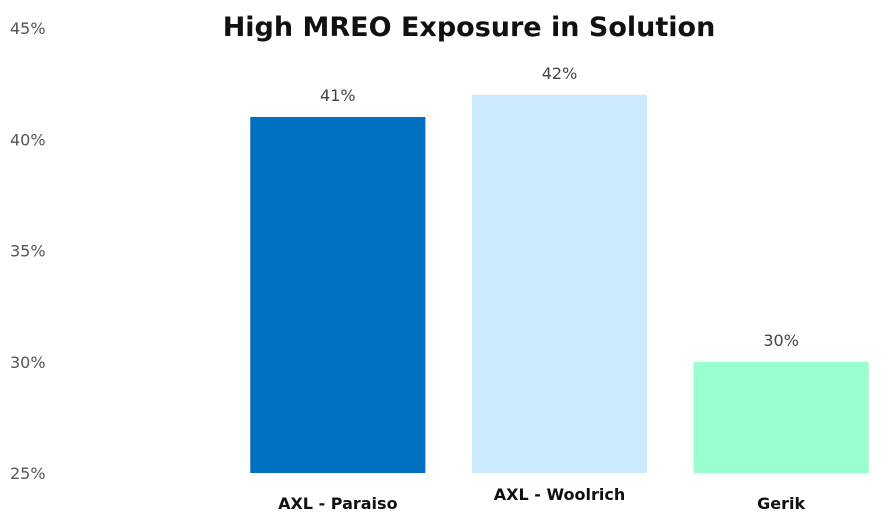 Image resolution: width=892 pixels, height=517 pixels. I want to click on x-tick-label: Gerik, so click(781, 503).